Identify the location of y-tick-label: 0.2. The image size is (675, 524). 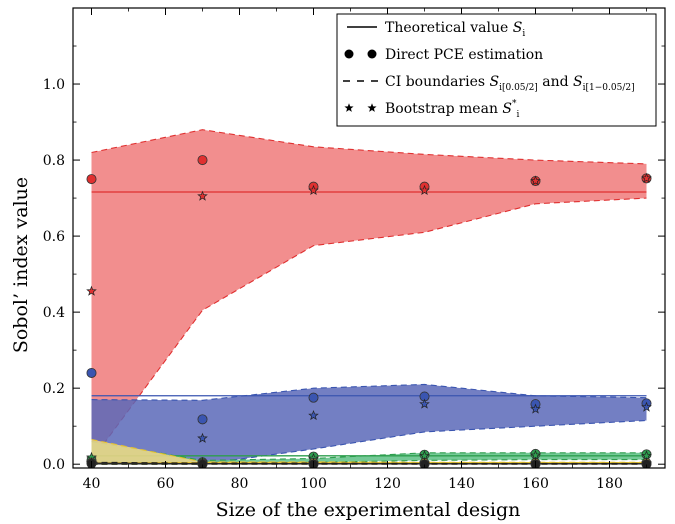
(54, 389).